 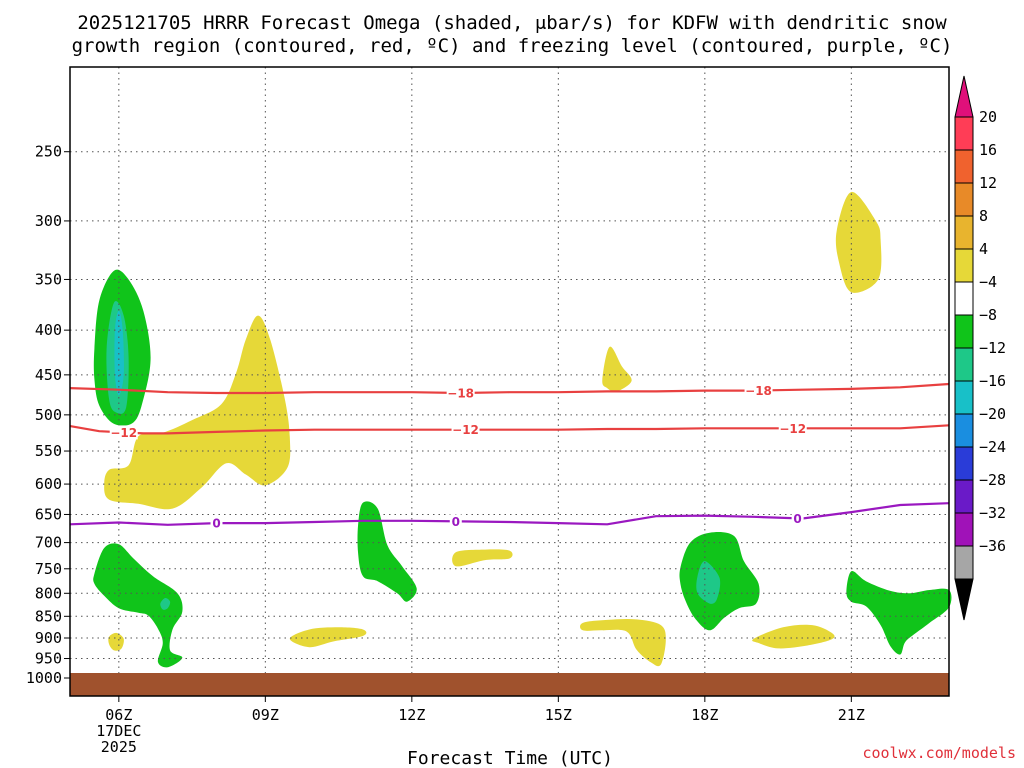 I want to click on x-tick-sublabel: 2025, so click(x=119, y=747).